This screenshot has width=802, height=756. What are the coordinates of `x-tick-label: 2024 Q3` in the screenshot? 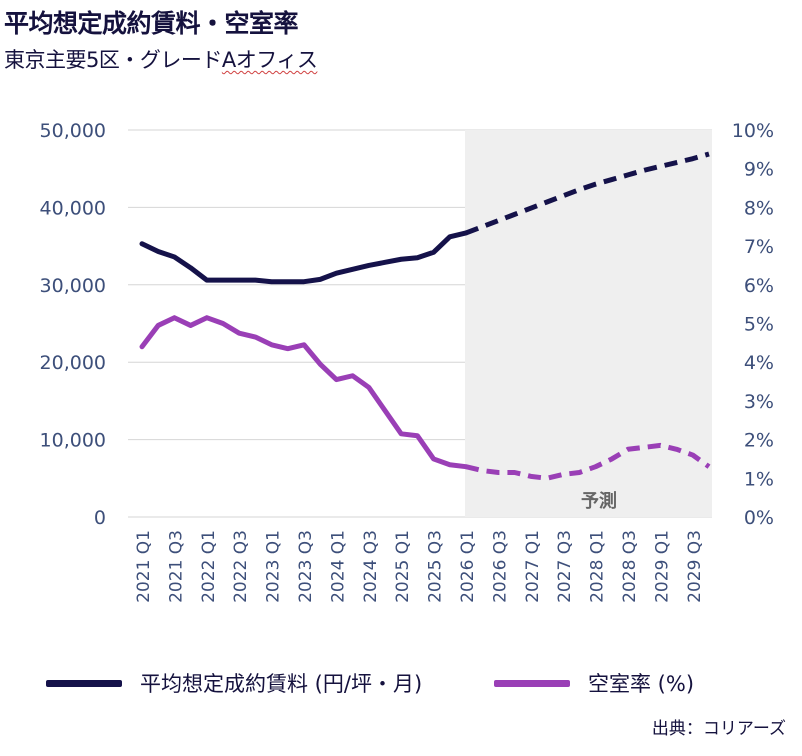 It's located at (371, 566).